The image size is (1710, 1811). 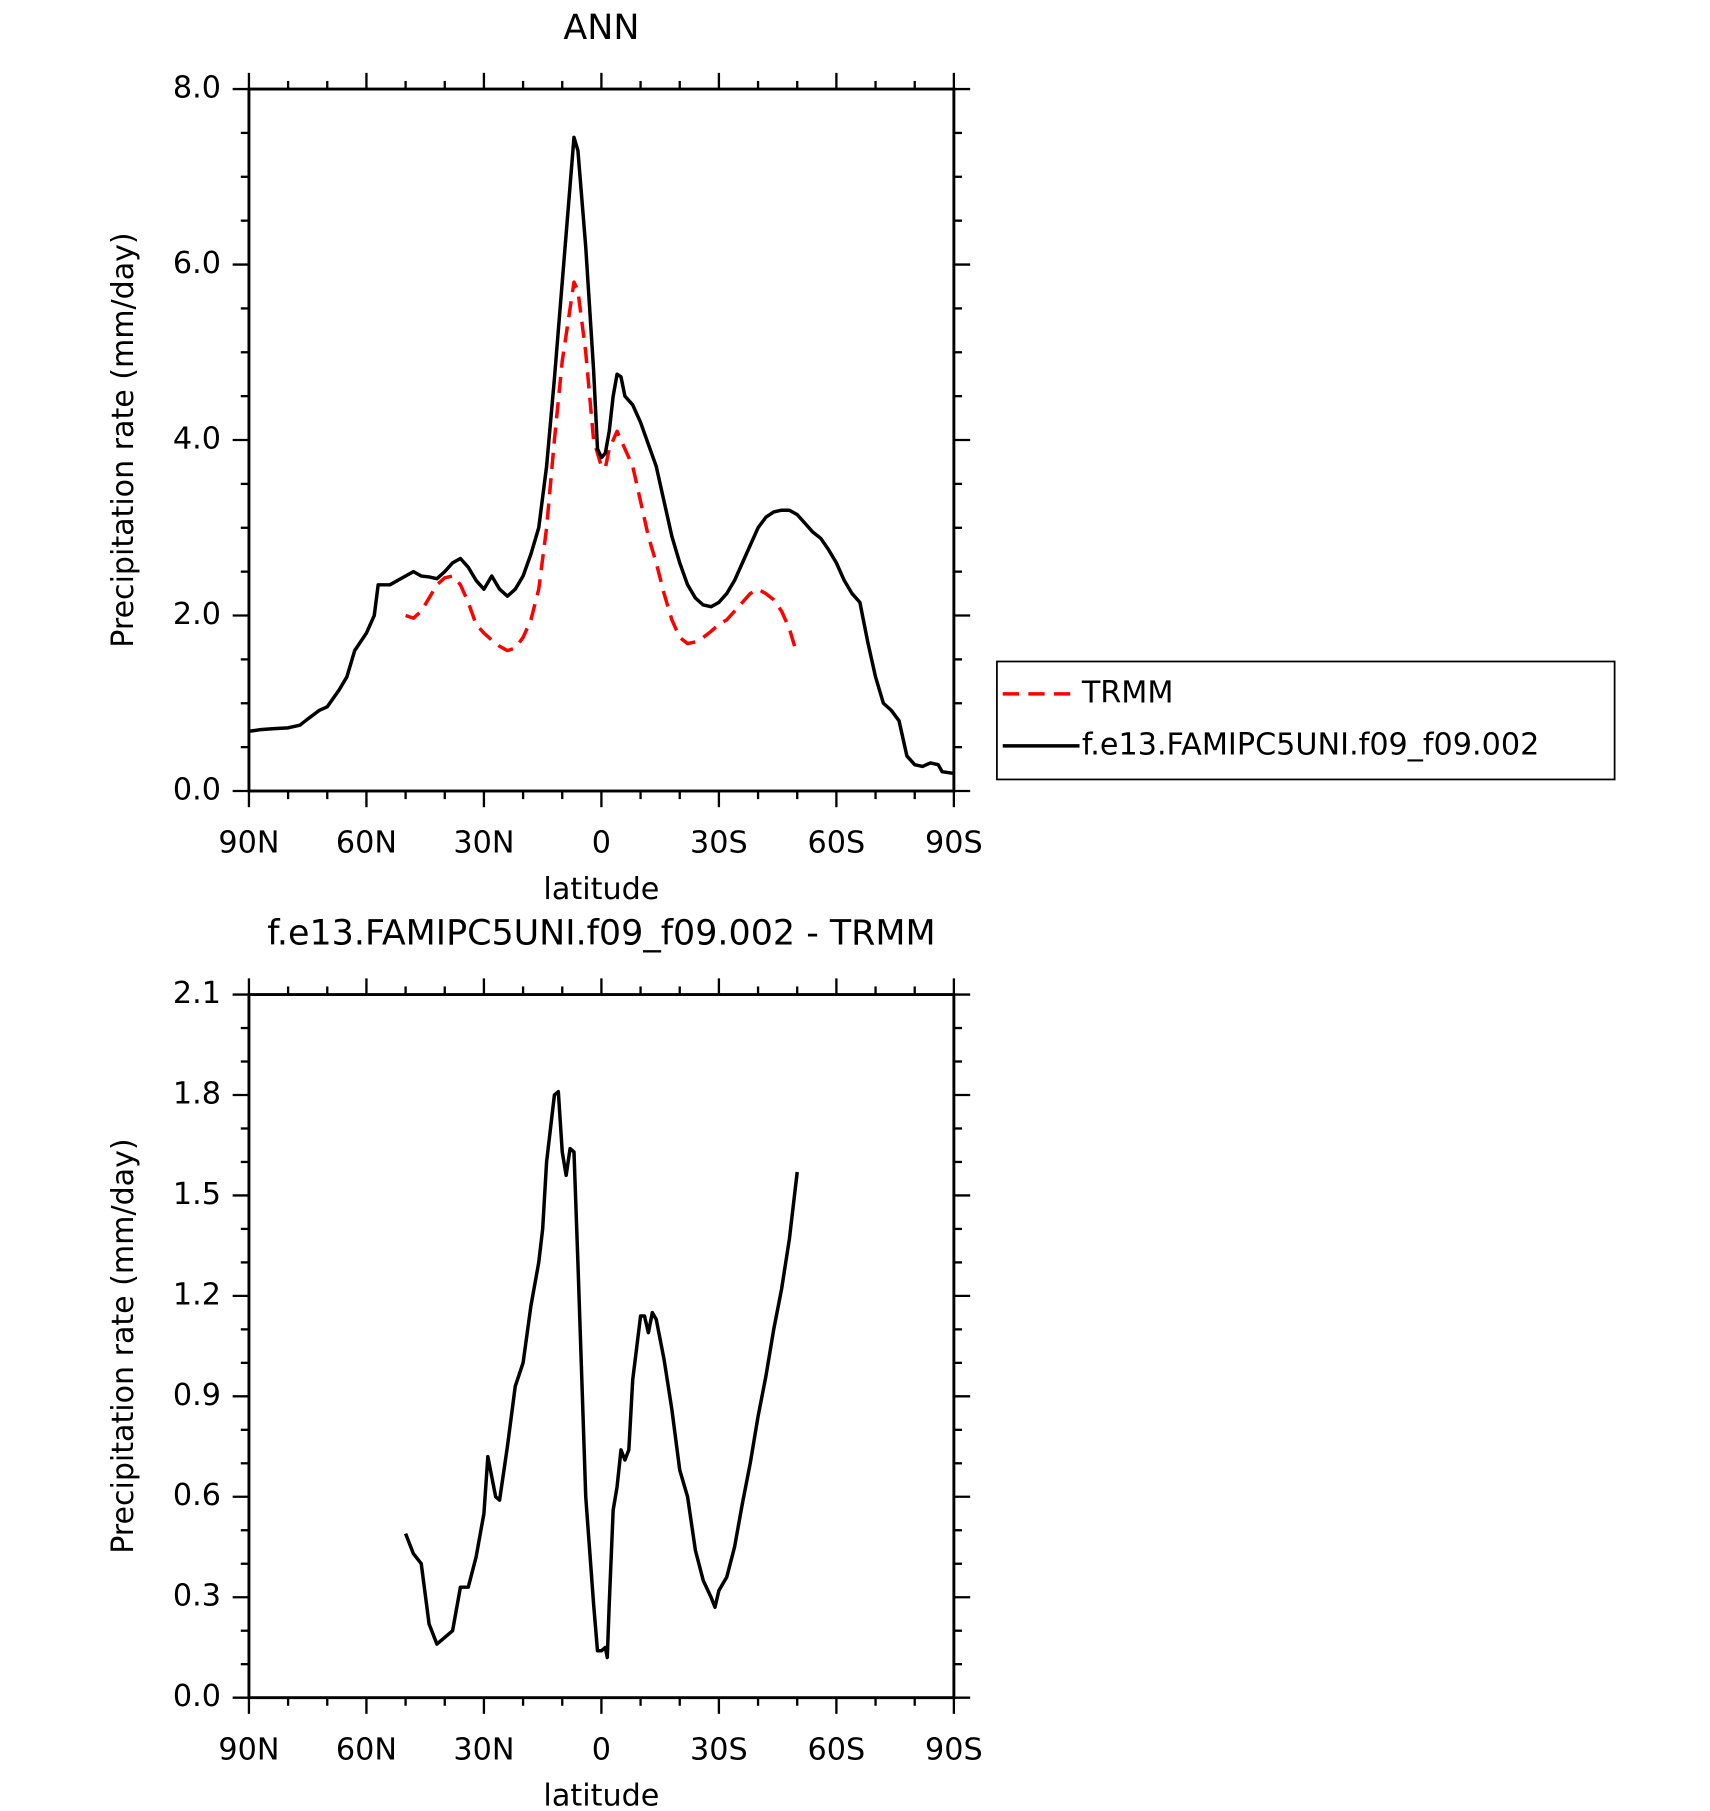 I want to click on y-tick-label: 1.5, so click(x=197, y=1194).